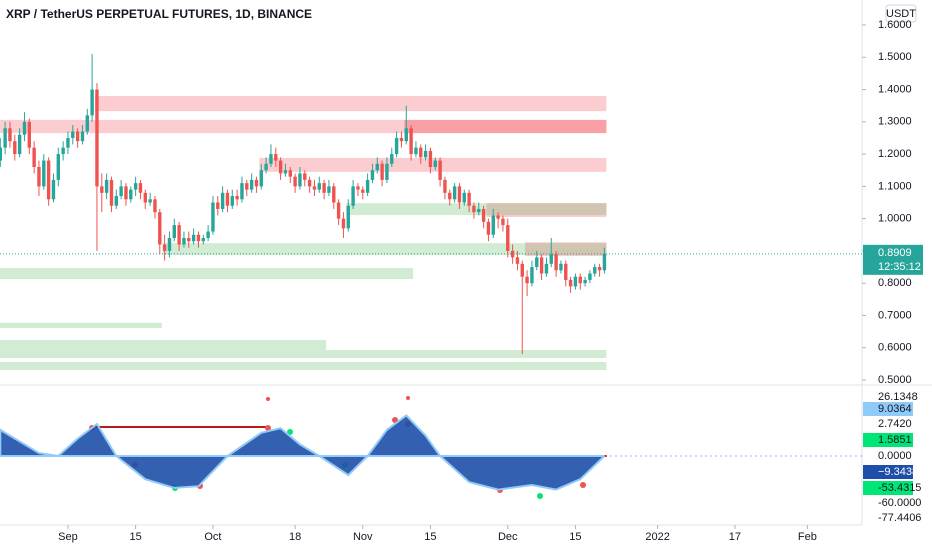  I want to click on indicator-tick-label: 26.1348, so click(898, 397).